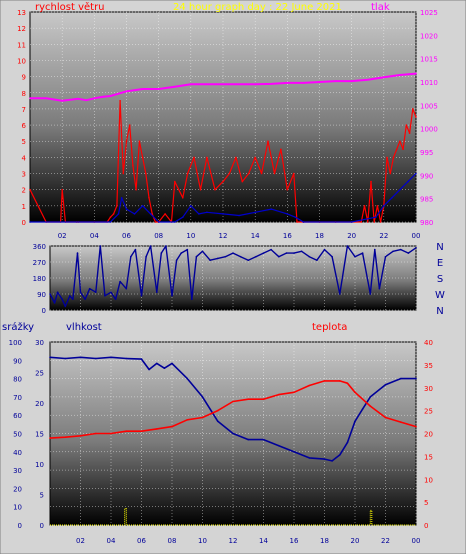  Describe the element at coordinates (42, 526) in the screenshot. I see `humidity-tick-label: 0` at that location.